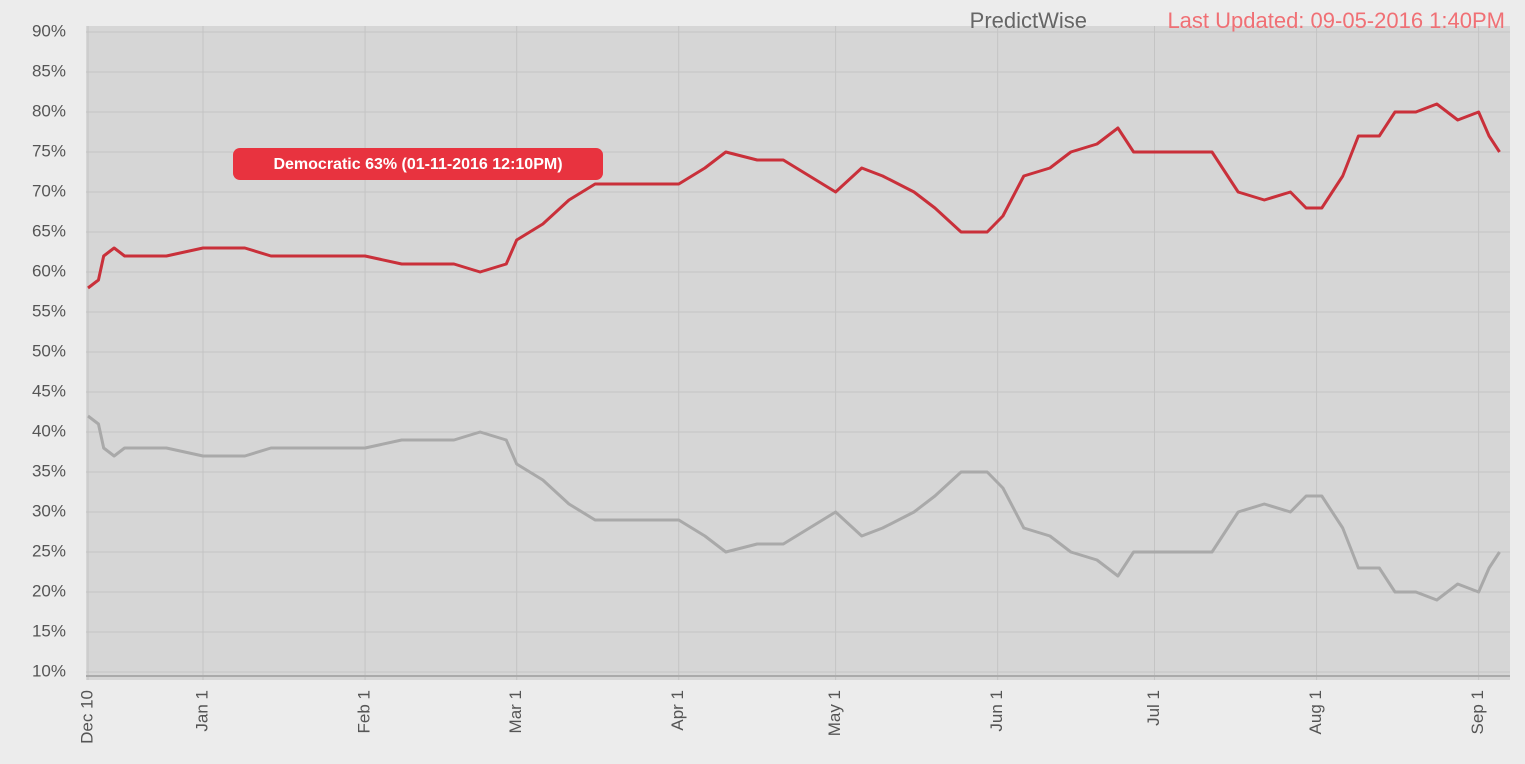 The height and width of the screenshot is (764, 1525). I want to click on y-tick-label: 55%, so click(49, 310).